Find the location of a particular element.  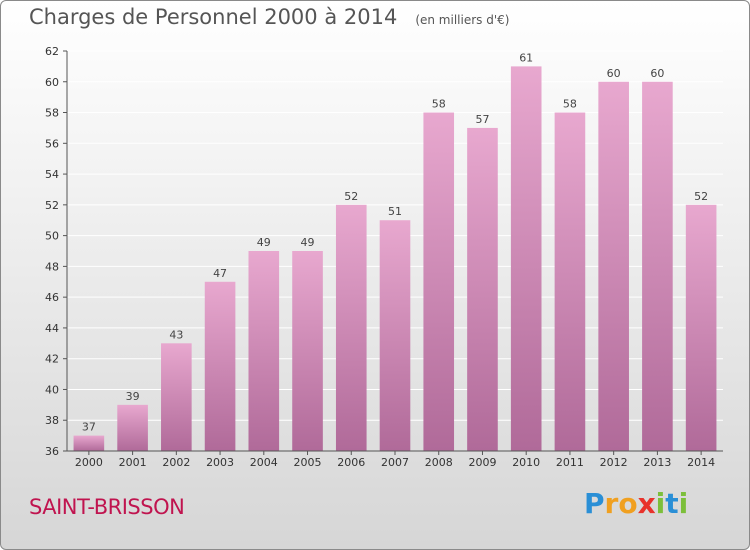

bar-value-label: 57 is located at coordinates (482, 119).